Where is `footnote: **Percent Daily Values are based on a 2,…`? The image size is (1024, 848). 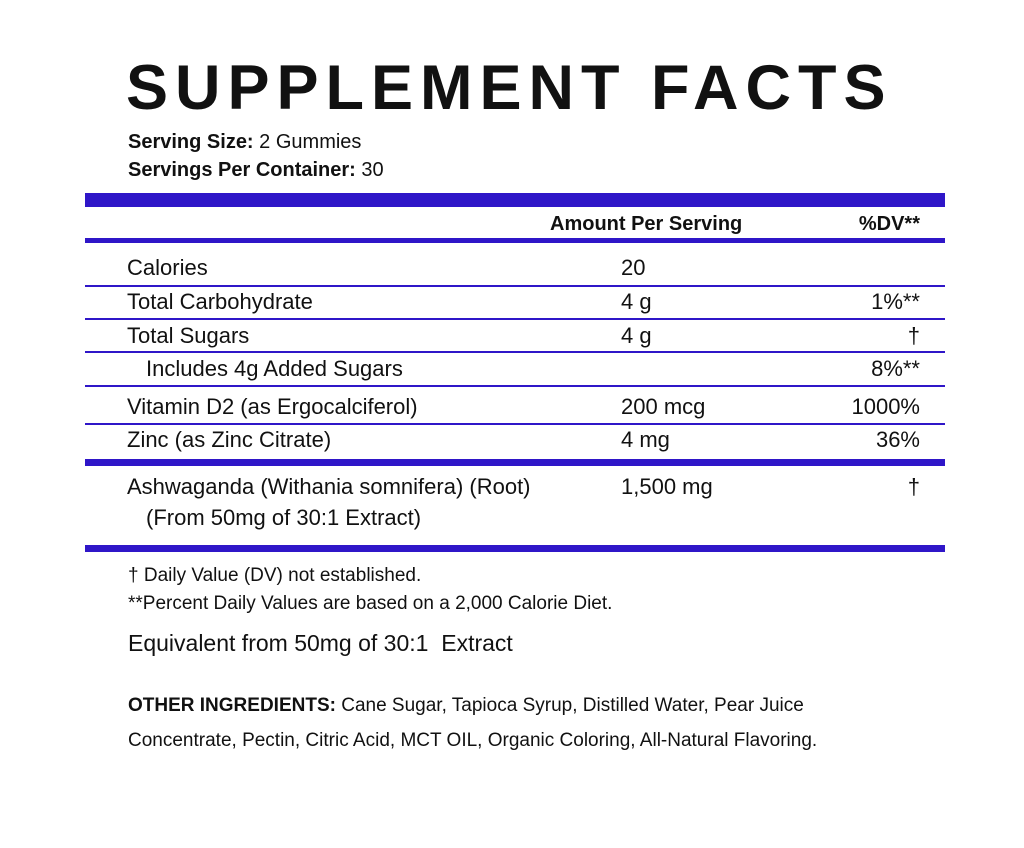
footnote: **Percent Daily Values are based on a 2,… is located at coordinates (370, 603).